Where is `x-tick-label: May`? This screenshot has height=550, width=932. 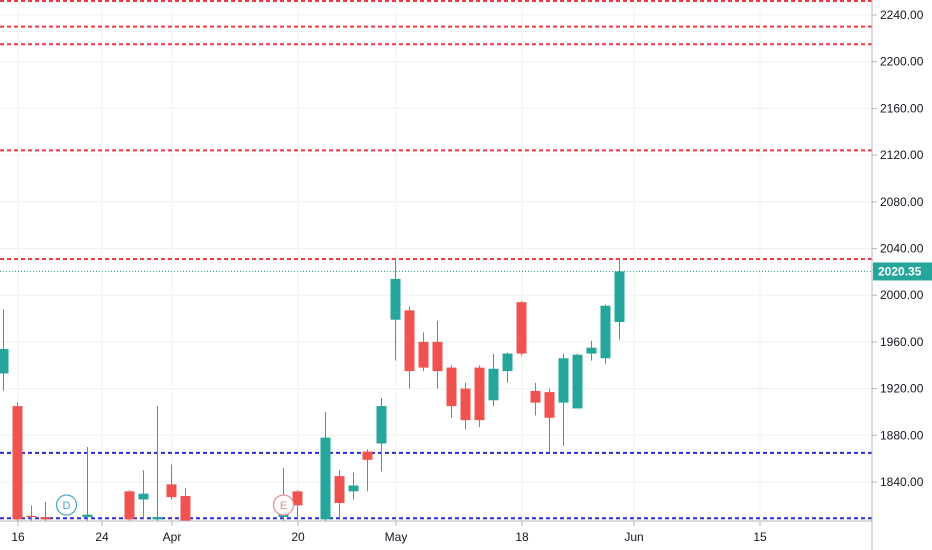
x-tick-label: May is located at coordinates (396, 537).